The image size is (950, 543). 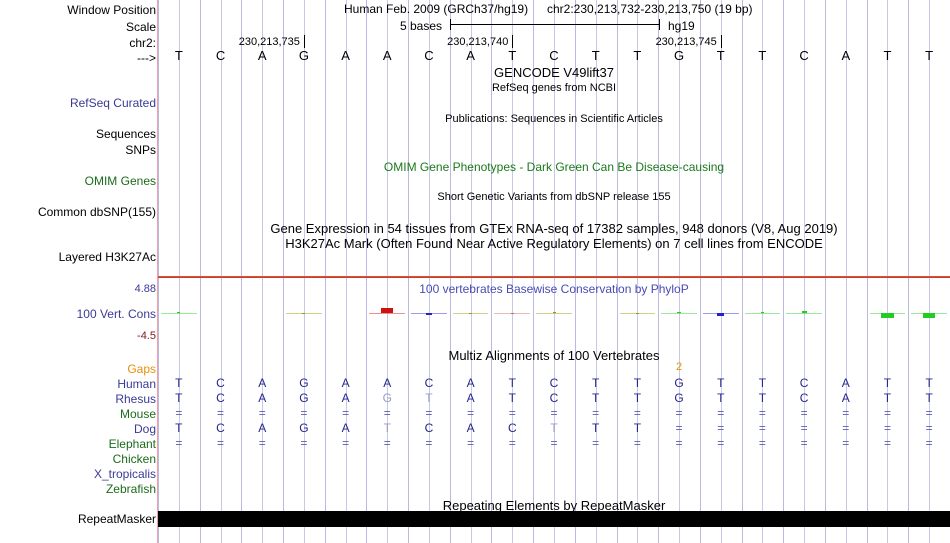 I want to click on track-label-common-dbsnp: Common dbSNP(155), so click(x=96, y=212).